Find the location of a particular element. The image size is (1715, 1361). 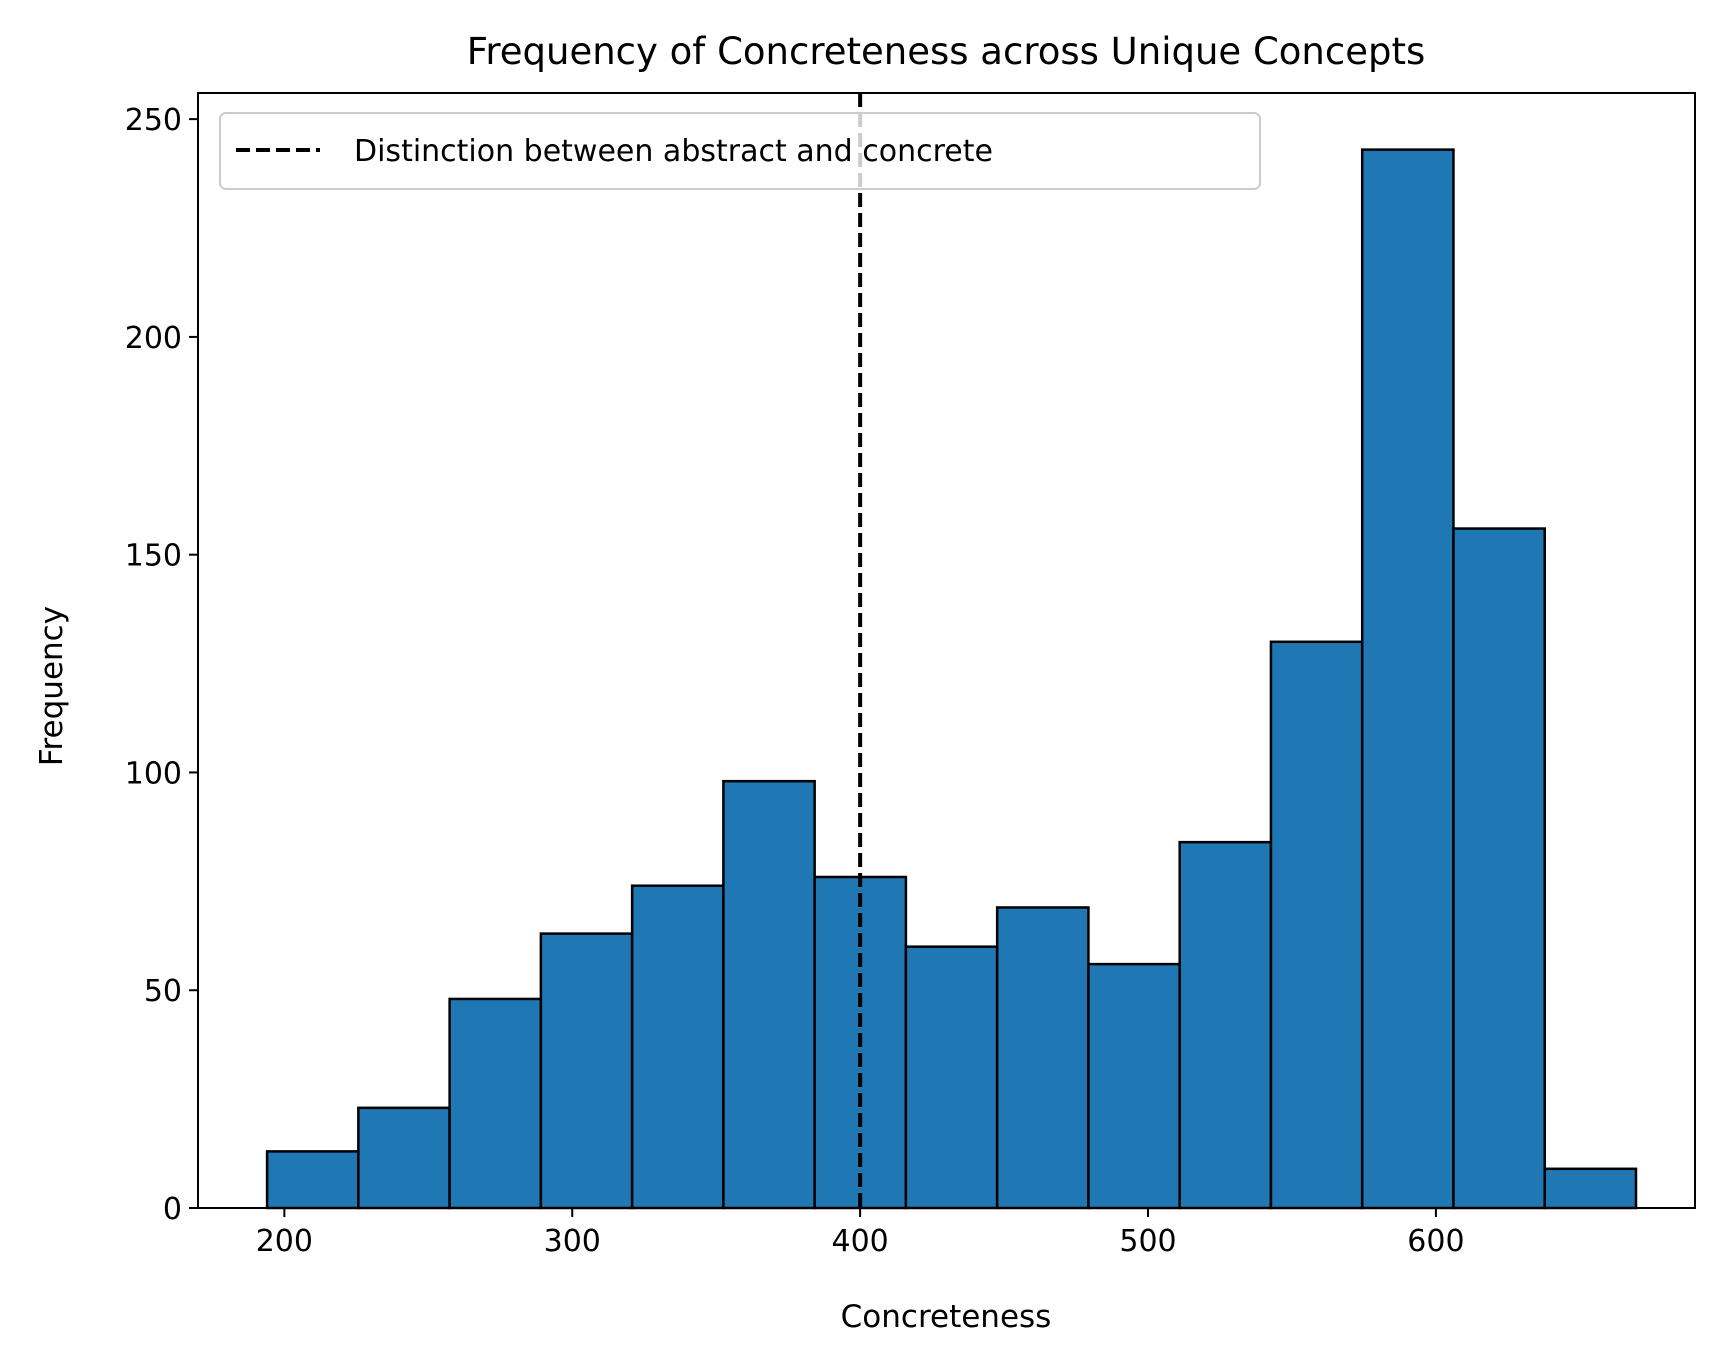

x-tick-label: 500 is located at coordinates (1147, 1241).